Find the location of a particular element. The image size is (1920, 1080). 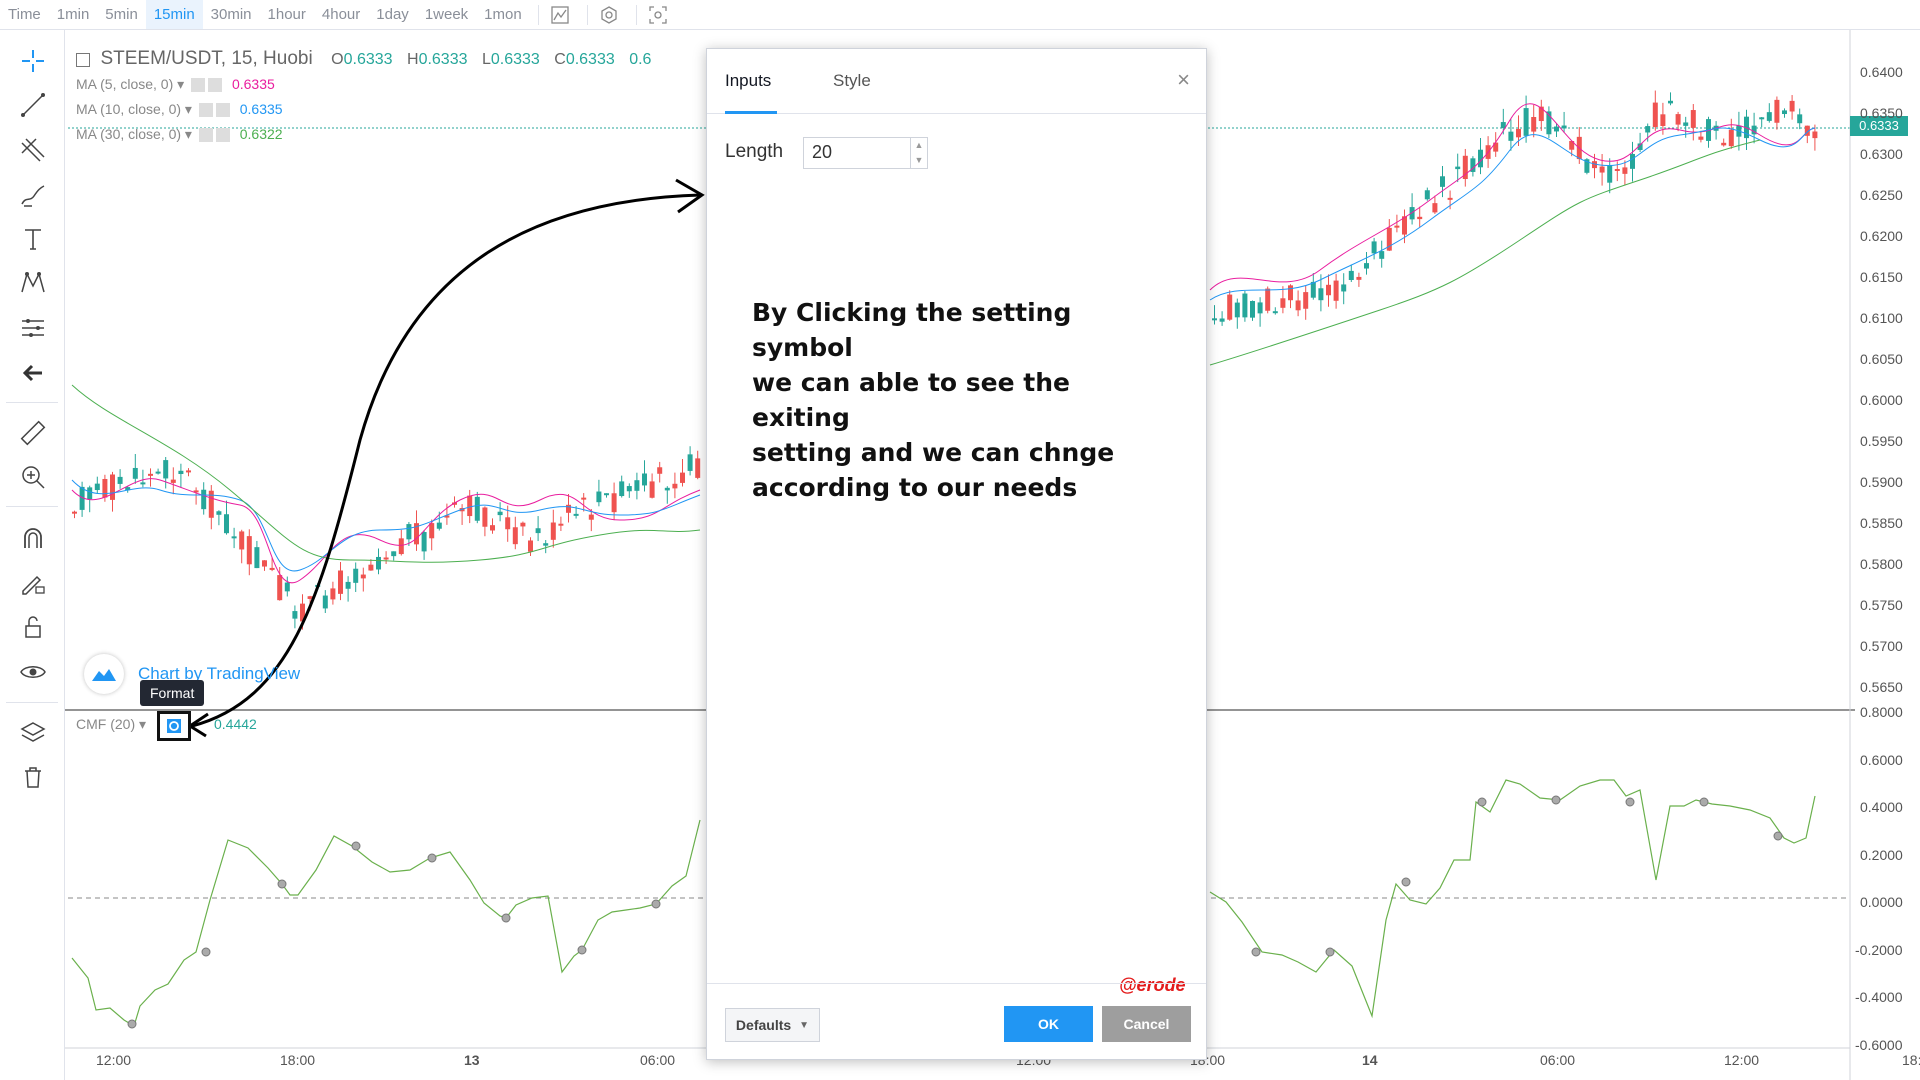

tf-1mon: 1mon is located at coordinates (503, 14).